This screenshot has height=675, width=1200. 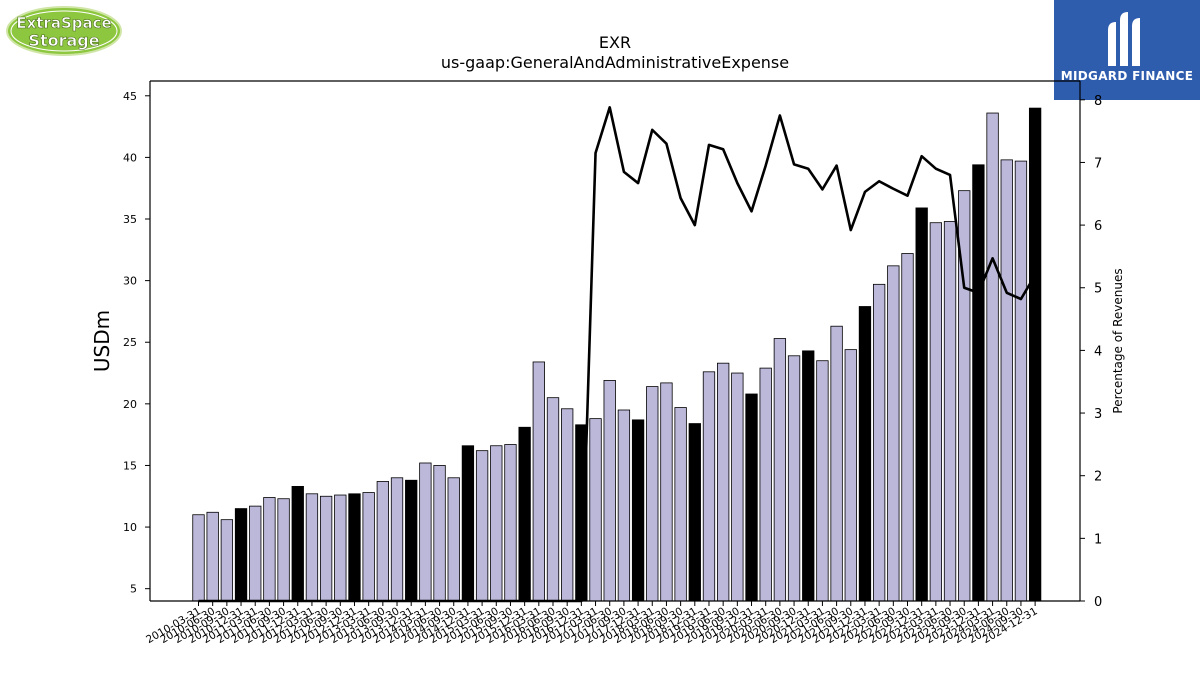 I want to click on y-tick-label: 25, so click(x=130, y=342).